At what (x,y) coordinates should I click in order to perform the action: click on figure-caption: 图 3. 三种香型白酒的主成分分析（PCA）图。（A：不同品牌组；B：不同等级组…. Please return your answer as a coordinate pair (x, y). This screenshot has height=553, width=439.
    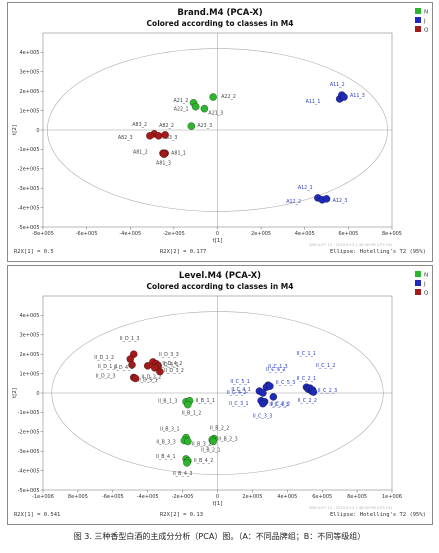
    Looking at the image, I should click on (219, 536).